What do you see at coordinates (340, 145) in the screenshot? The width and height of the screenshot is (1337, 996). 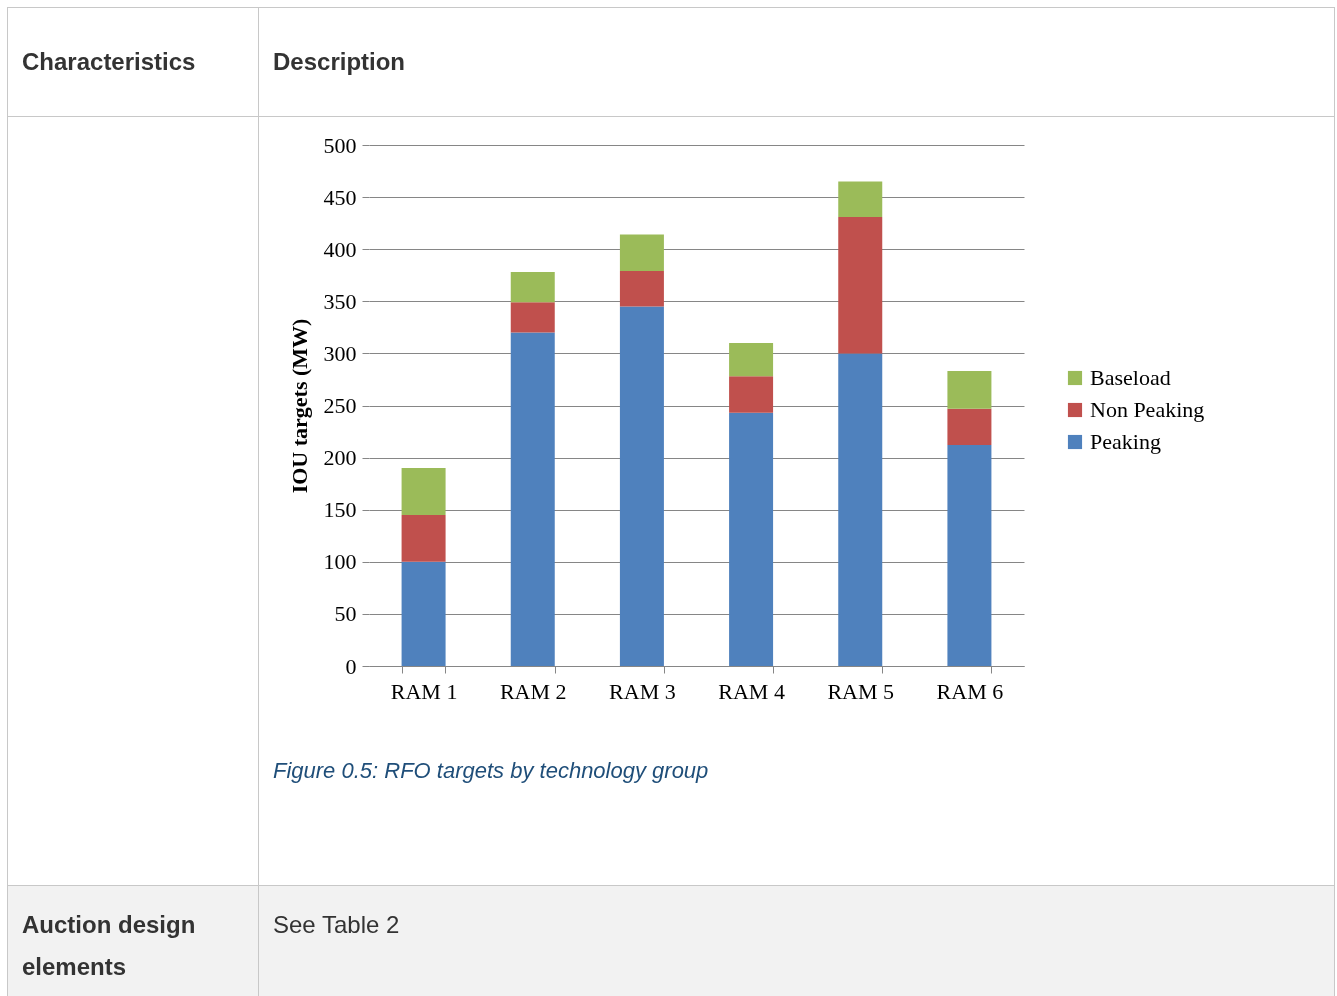 I see `y-tick-label: 500` at bounding box center [340, 145].